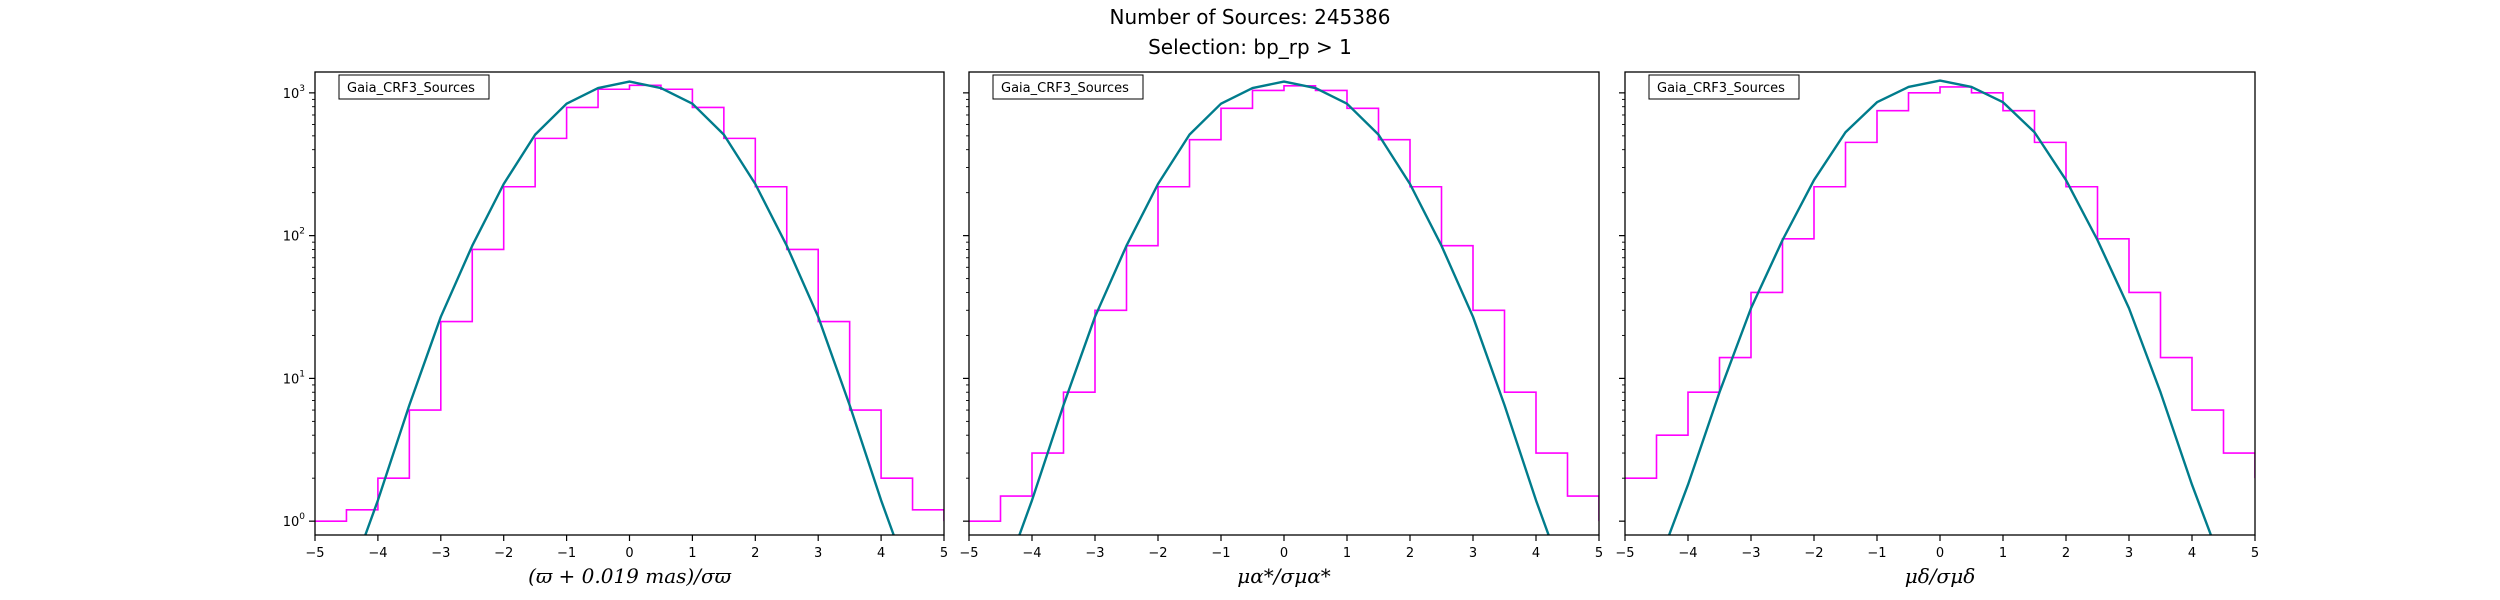 The height and width of the screenshot is (600, 2500). I want to click on y-tick-label: 10⁰, so click(294, 521).